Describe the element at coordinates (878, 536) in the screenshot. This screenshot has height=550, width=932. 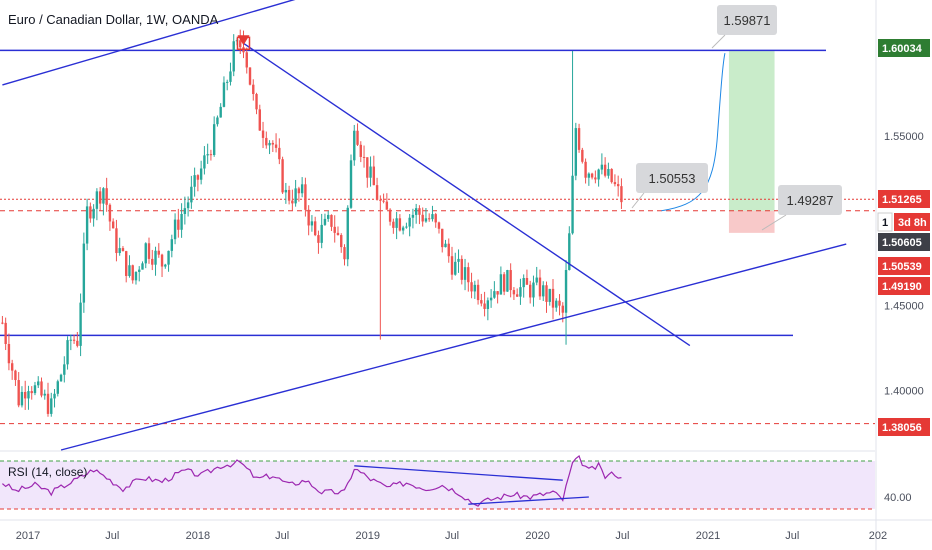
I see `x-tick-label: 202` at that location.